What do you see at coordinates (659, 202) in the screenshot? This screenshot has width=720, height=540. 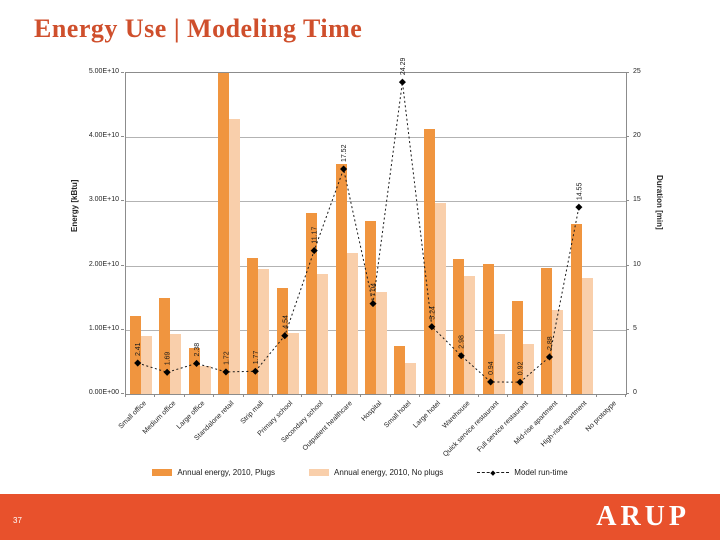 I see `right-axis-title: Duration [min]` at bounding box center [659, 202].